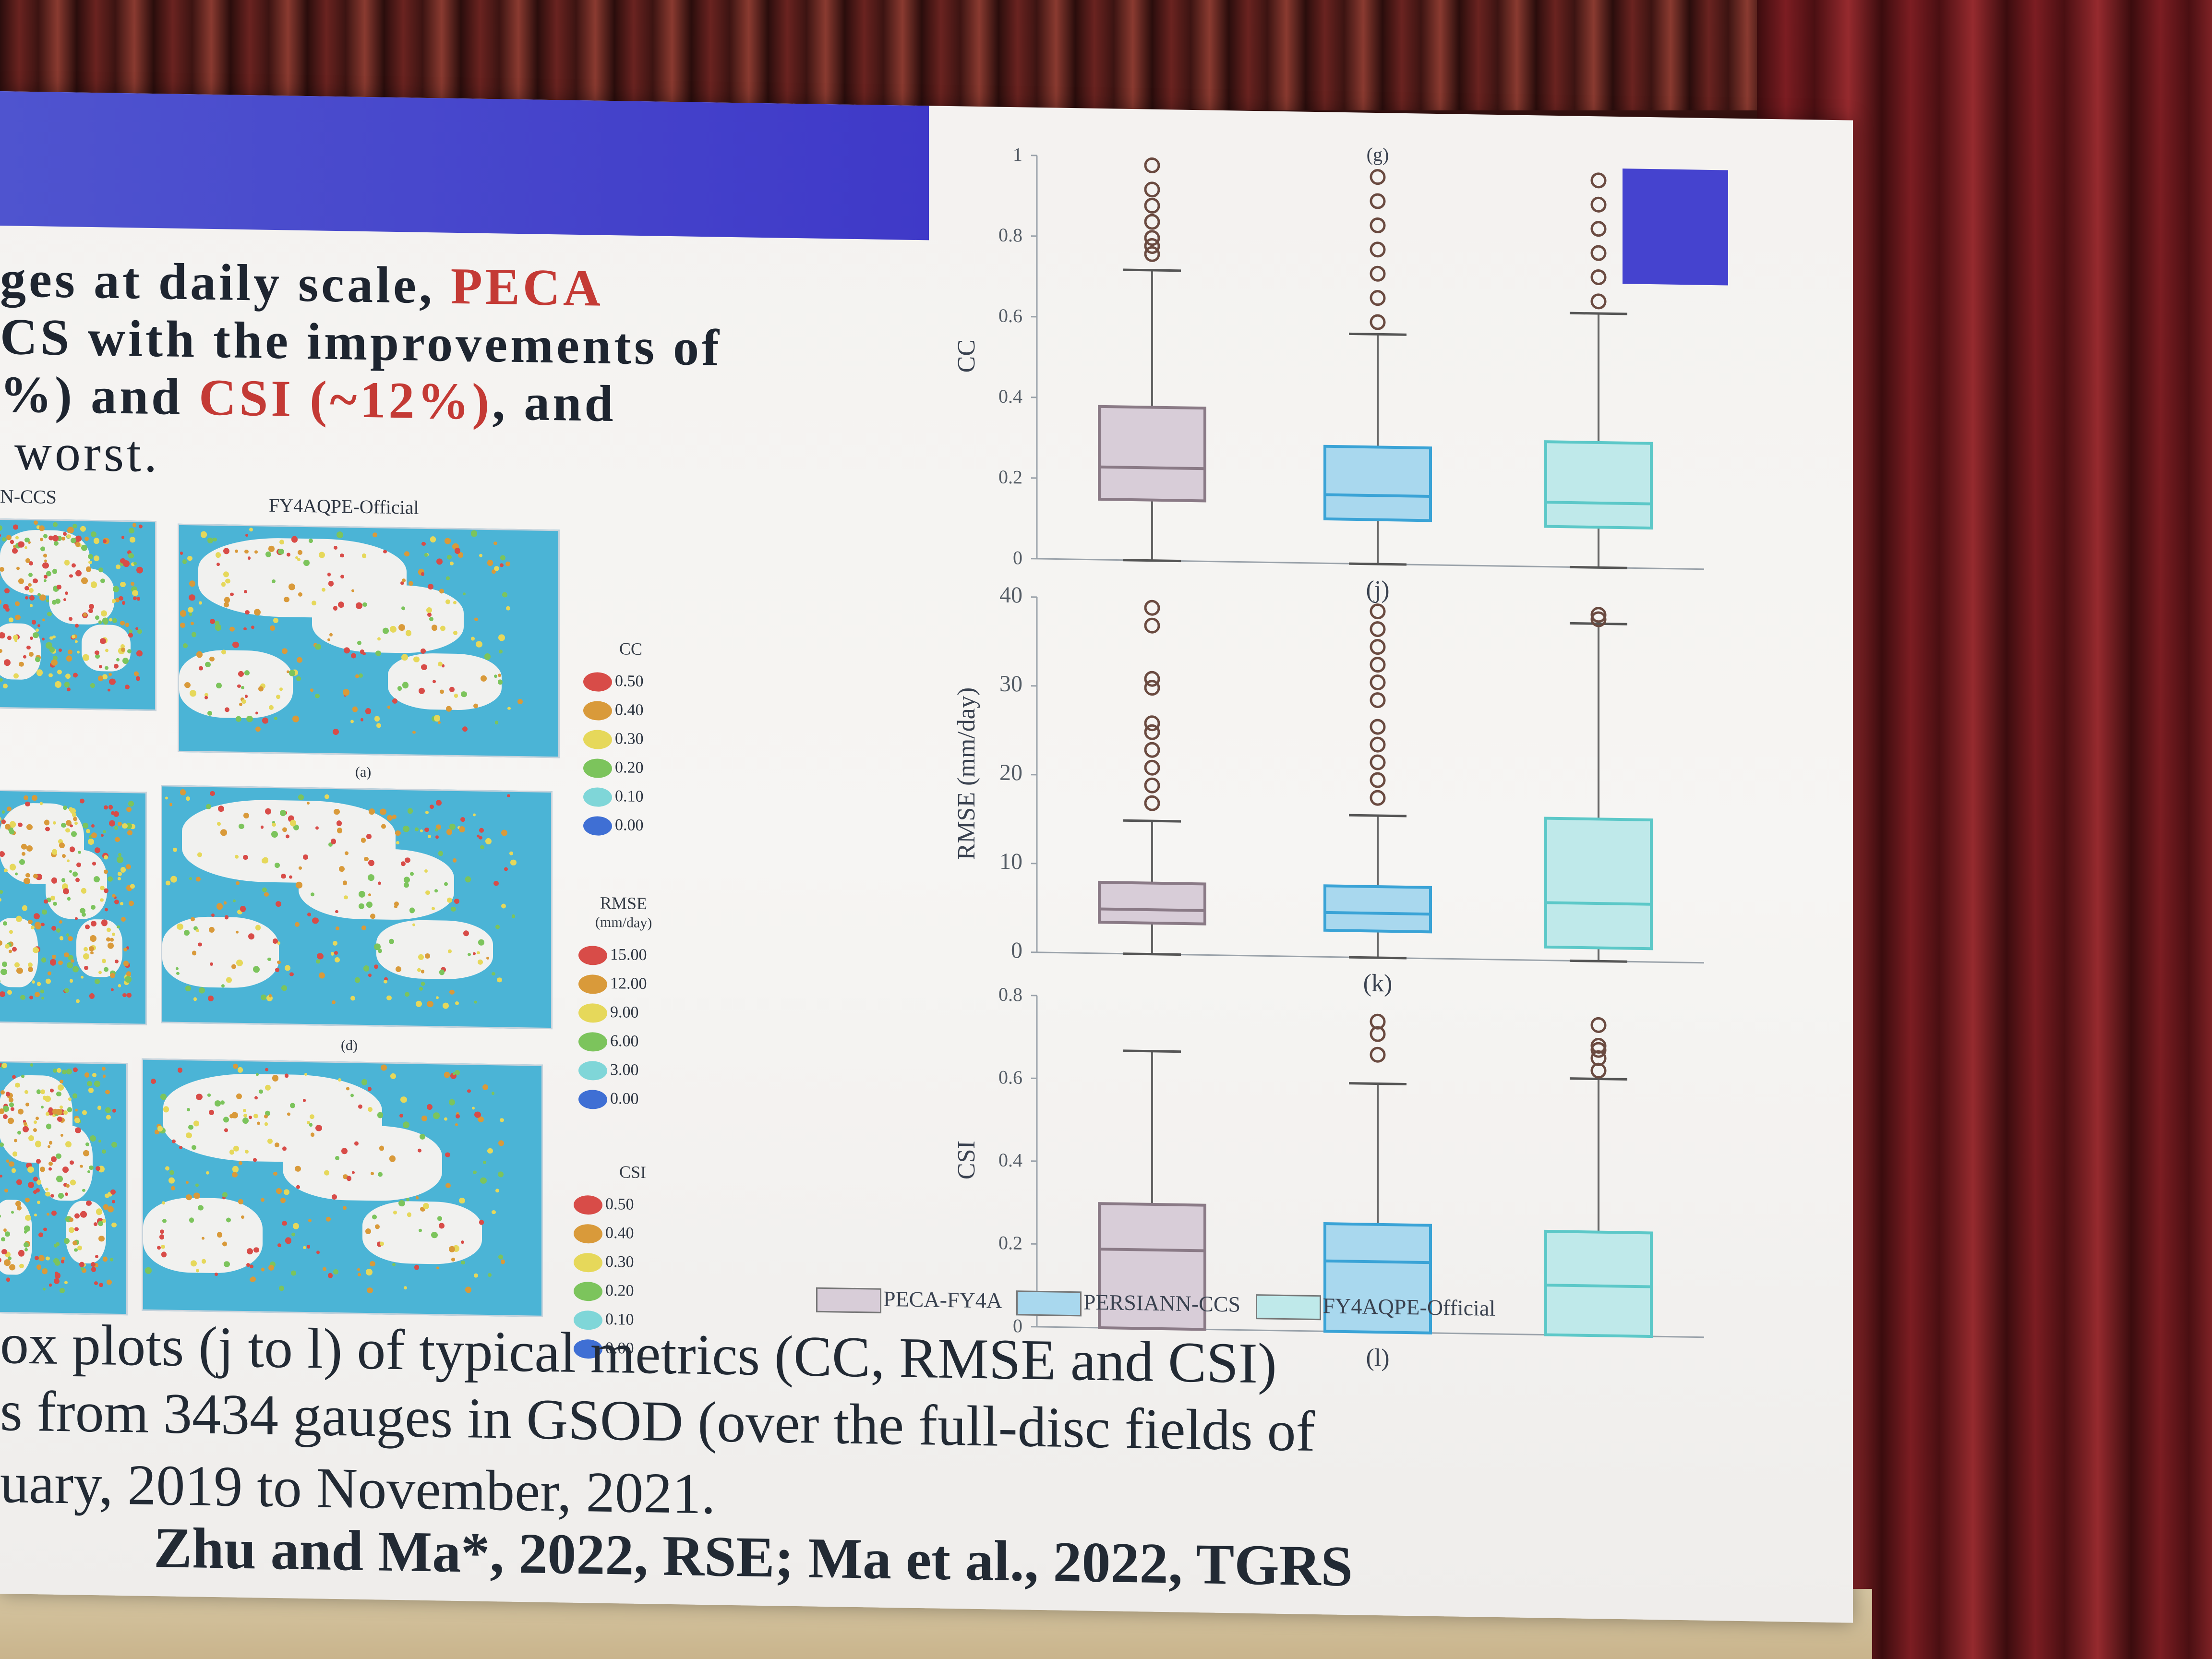  I want to click on panel-letter: (j), so click(1377, 590).